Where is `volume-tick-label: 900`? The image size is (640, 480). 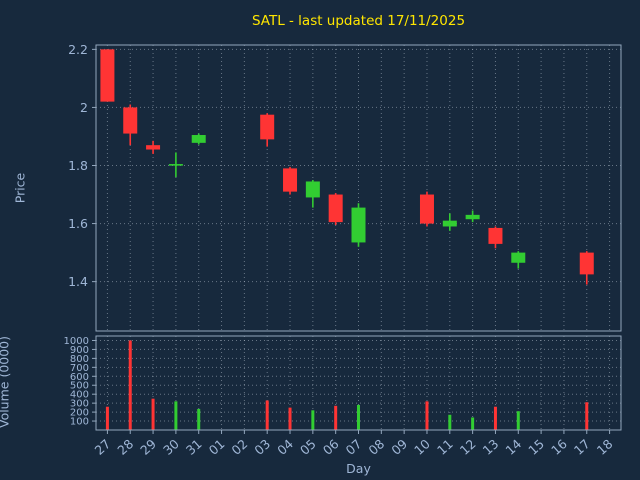 volume-tick-label: 900 is located at coordinates (79, 350).